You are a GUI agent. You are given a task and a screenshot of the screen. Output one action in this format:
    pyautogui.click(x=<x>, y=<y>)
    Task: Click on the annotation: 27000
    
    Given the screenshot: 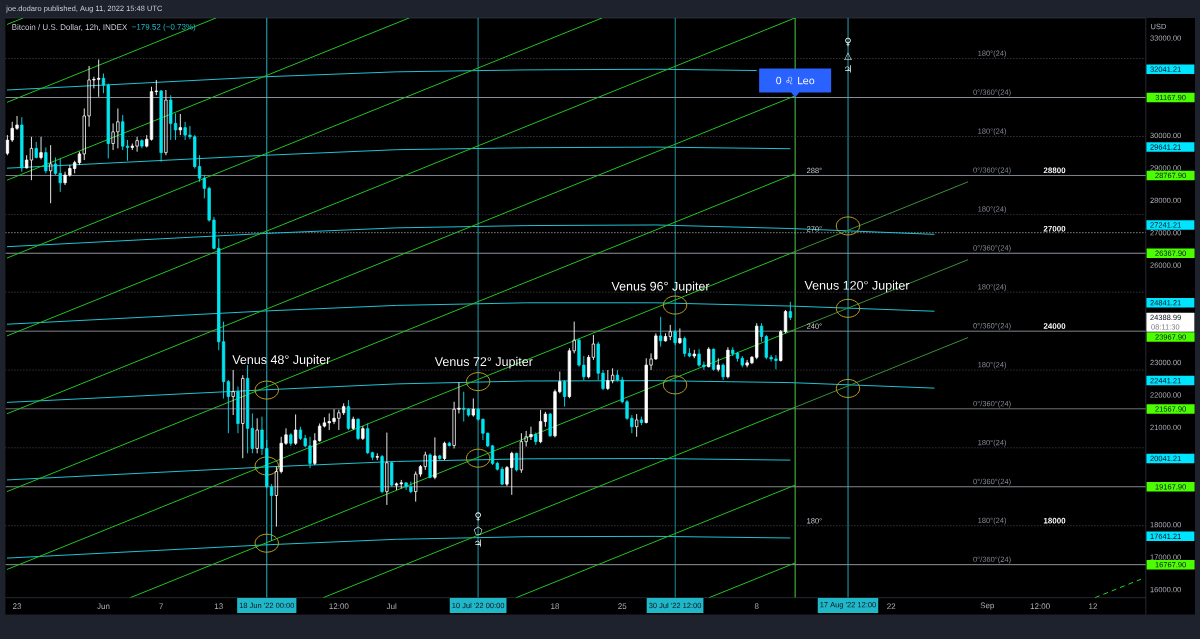 What is the action you would take?
    pyautogui.click(x=1054, y=228)
    